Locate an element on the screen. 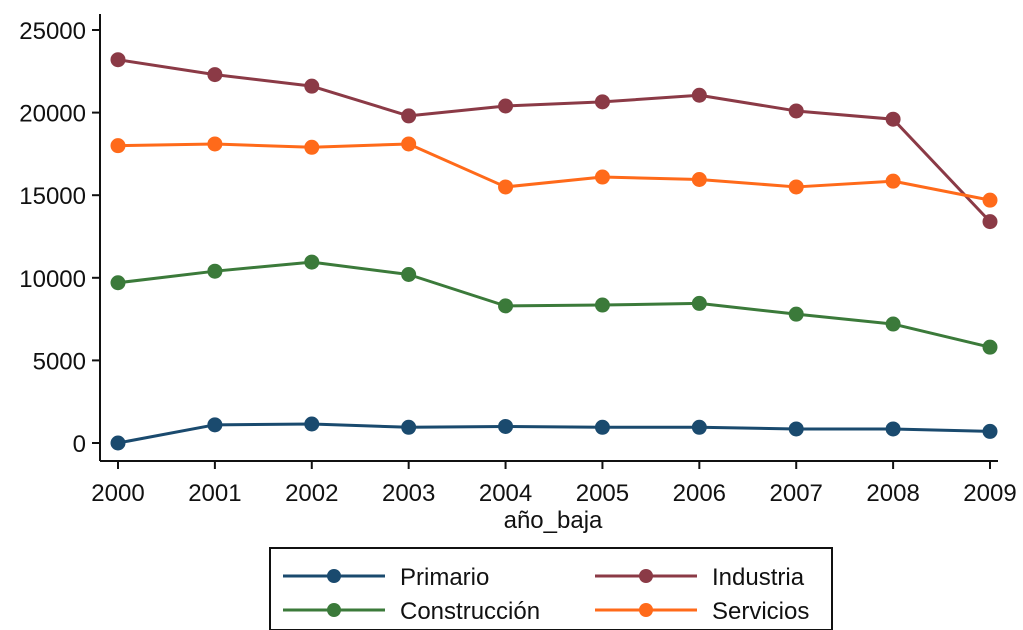 This screenshot has height=630, width=1023. x-tick-label: 2004 is located at coordinates (505, 493).